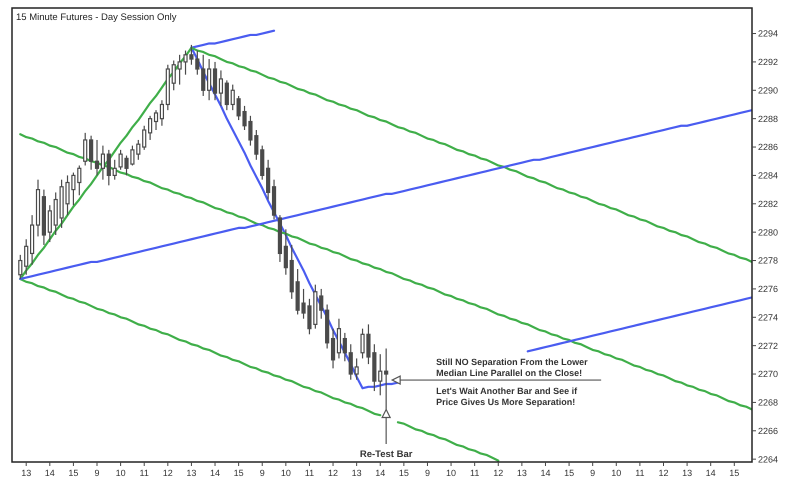  I want to click on y-tick-label: 2276, so click(768, 289).